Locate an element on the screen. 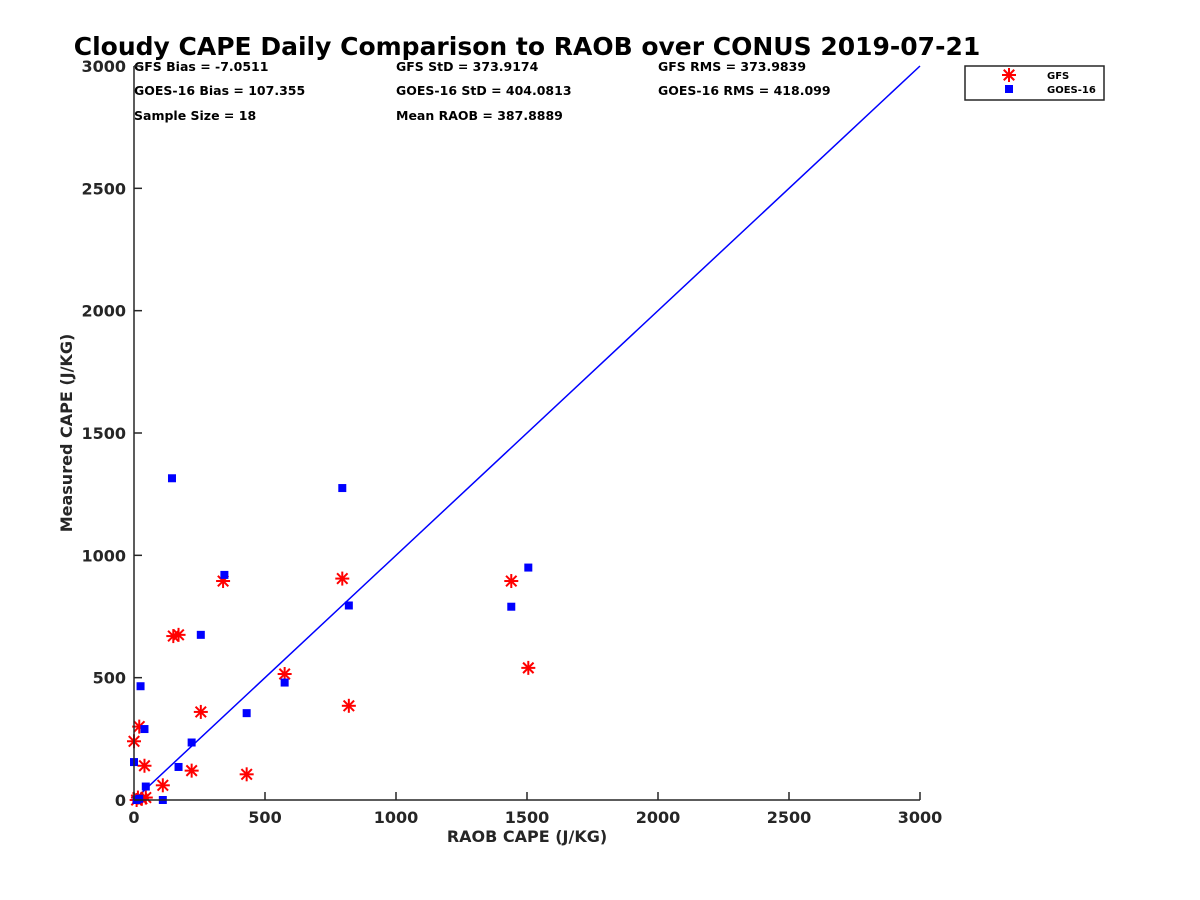  x-tick-label: 0 is located at coordinates (133, 817).